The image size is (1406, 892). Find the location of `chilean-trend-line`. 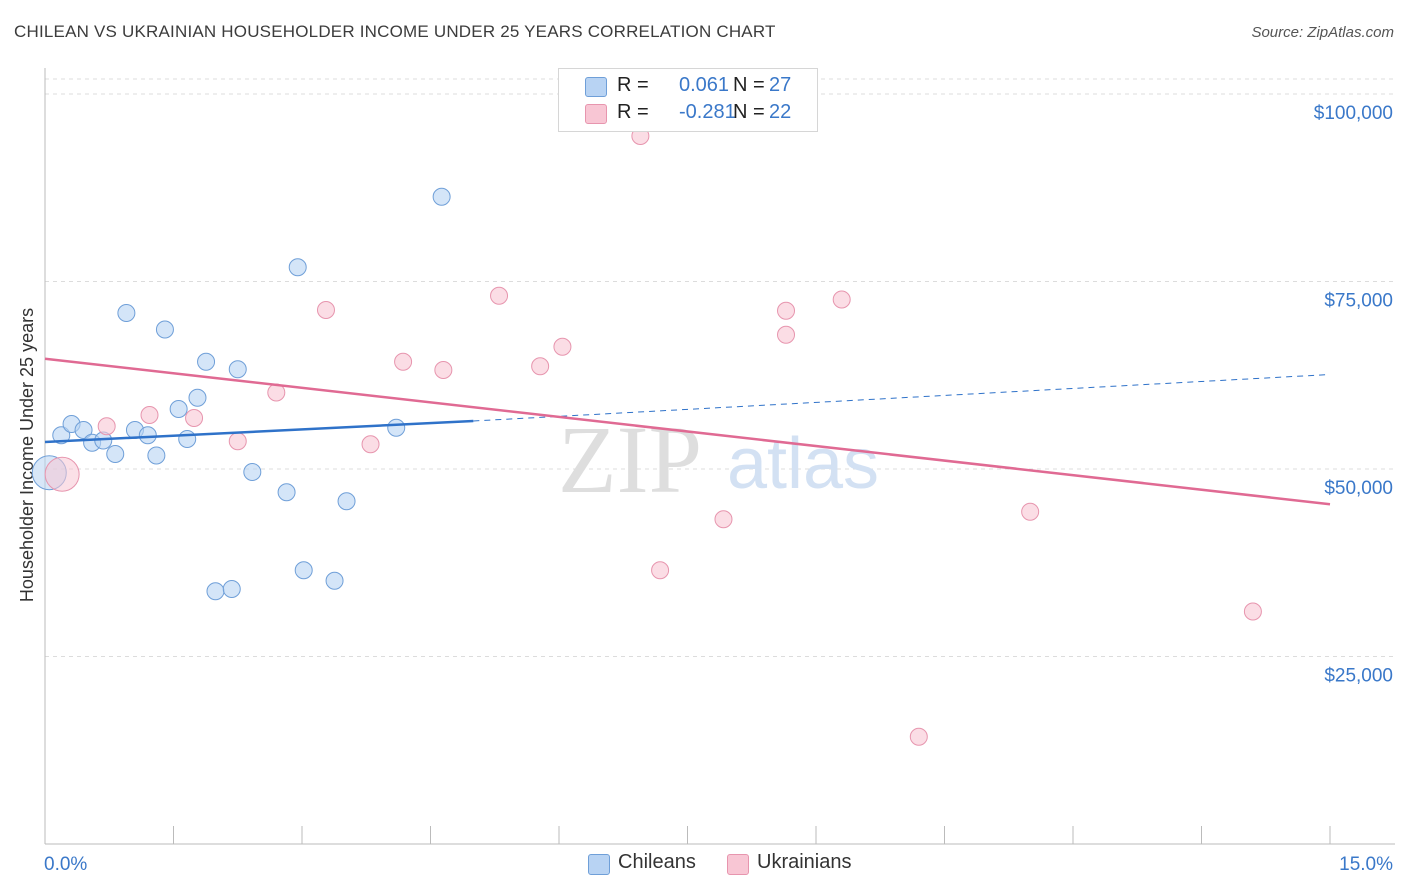

chilean-trend-line is located at coordinates (259, 431).